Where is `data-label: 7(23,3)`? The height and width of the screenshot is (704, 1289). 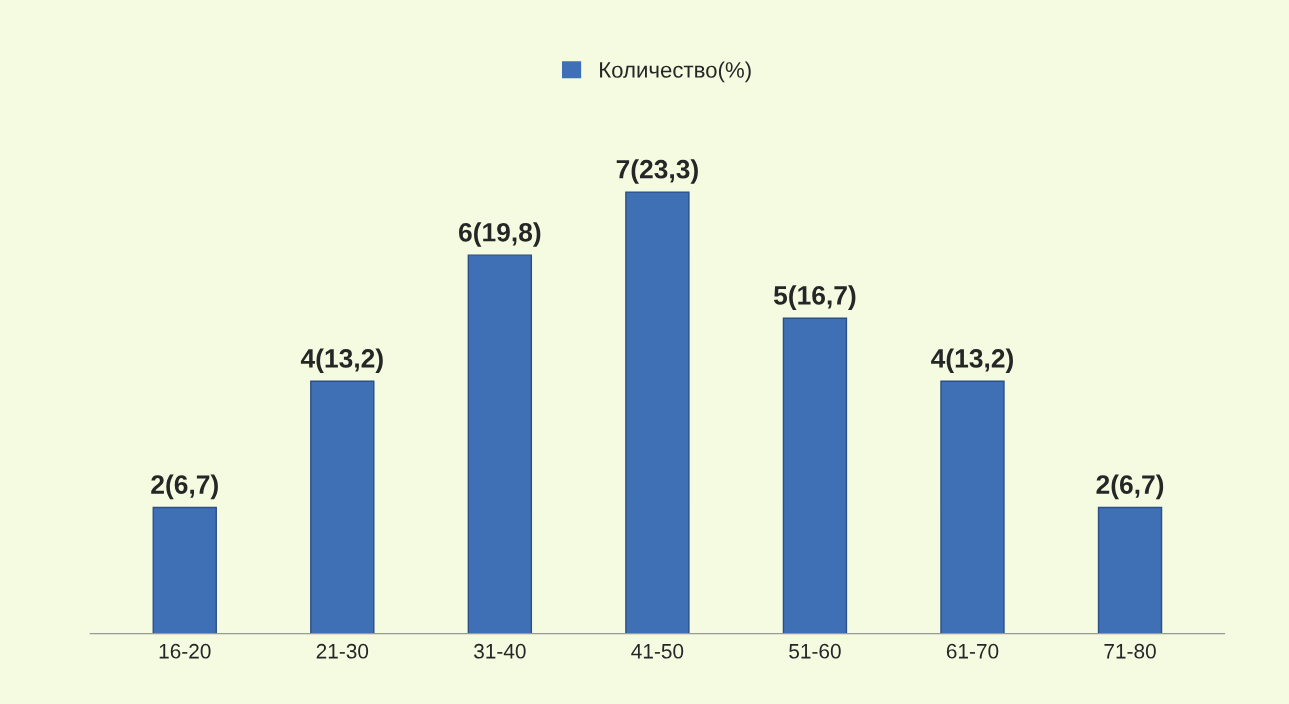 data-label: 7(23,3) is located at coordinates (657, 171).